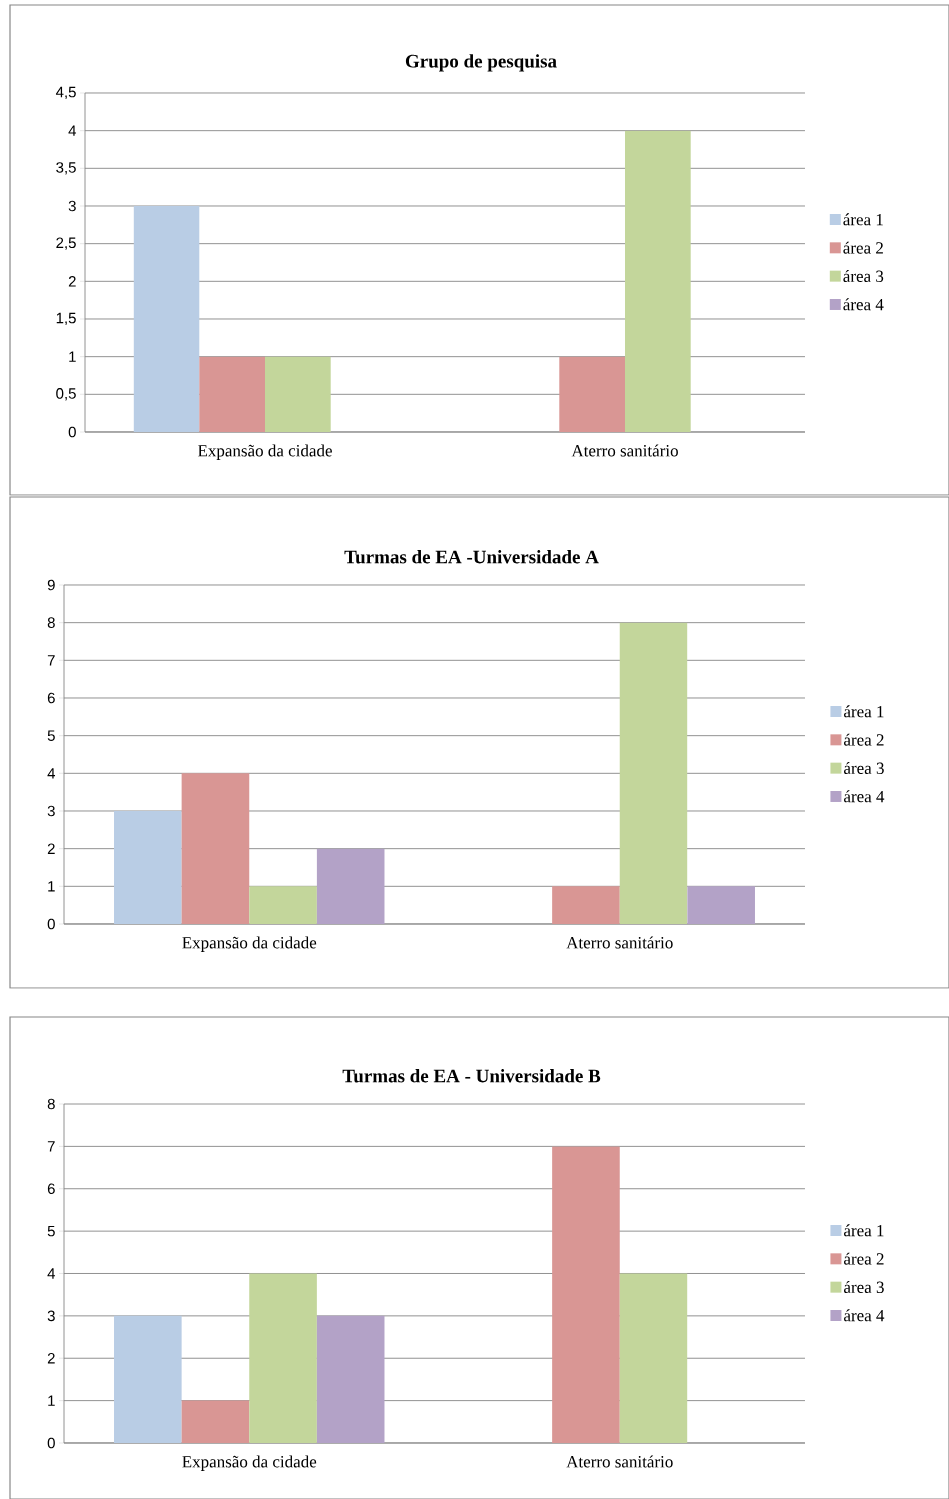 The image size is (949, 1499). What do you see at coordinates (66, 168) in the screenshot?
I see `y-tick-label: 3,5` at bounding box center [66, 168].